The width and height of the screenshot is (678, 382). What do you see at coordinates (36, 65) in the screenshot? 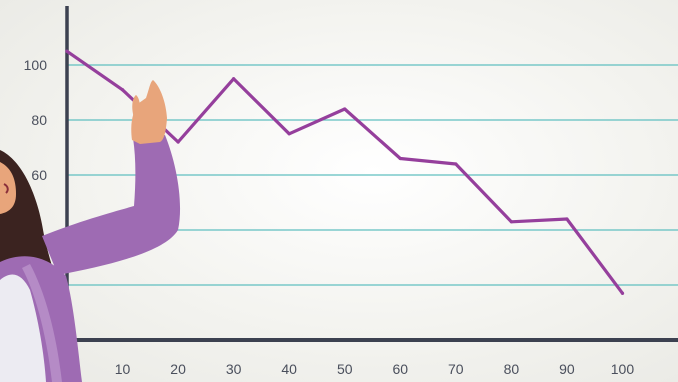
I see `y-tick-label: 100` at bounding box center [36, 65].